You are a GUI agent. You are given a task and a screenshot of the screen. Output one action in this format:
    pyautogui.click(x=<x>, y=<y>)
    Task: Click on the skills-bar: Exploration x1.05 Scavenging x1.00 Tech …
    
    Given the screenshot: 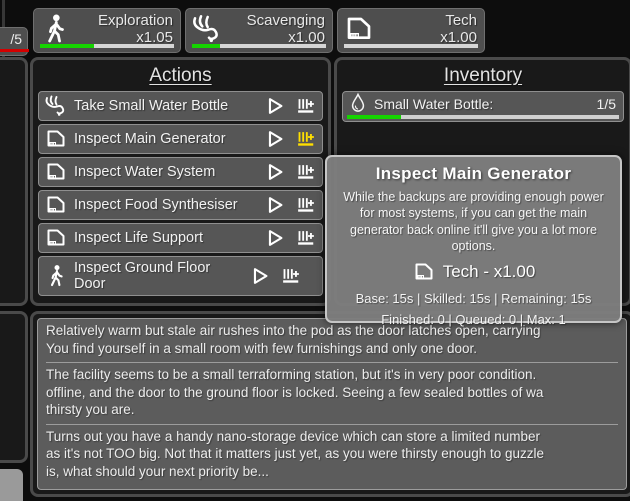 What is the action you would take?
    pyautogui.click(x=259, y=30)
    